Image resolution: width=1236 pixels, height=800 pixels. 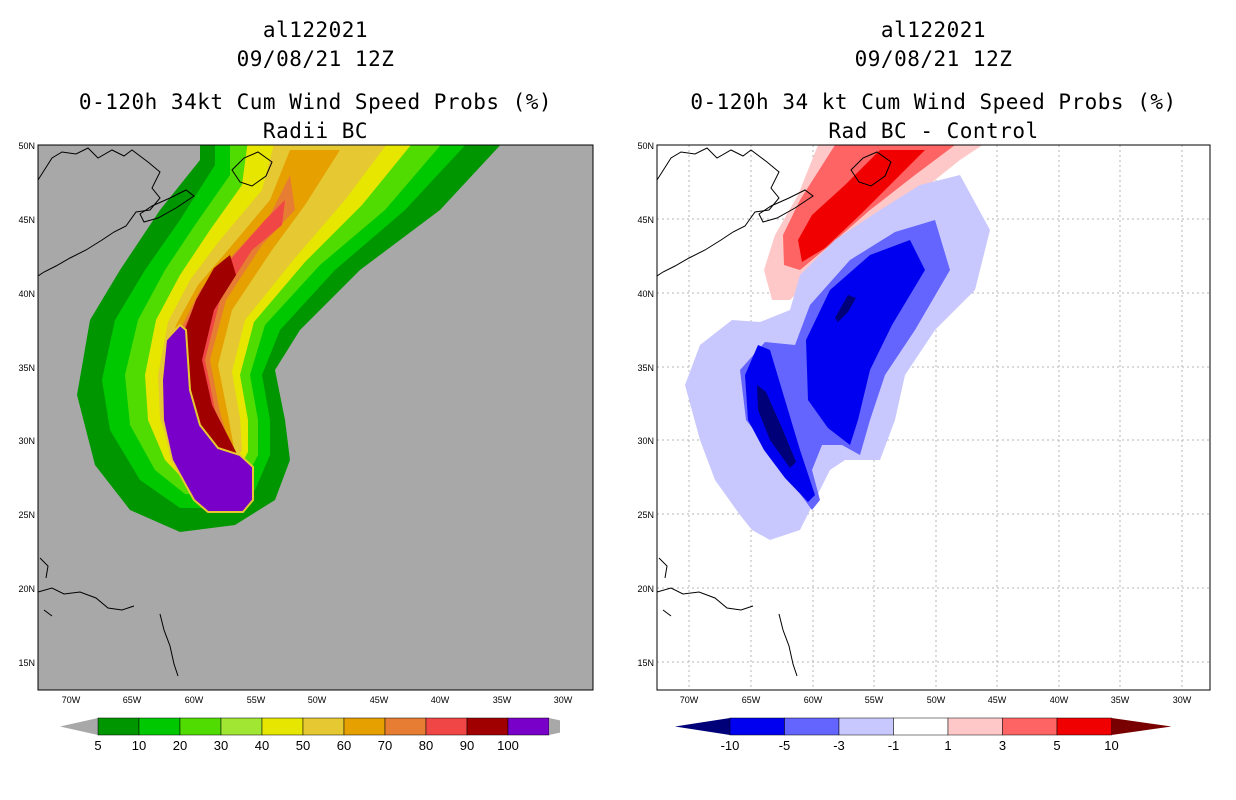 I want to click on left-y-axis-labels: 50N 45N 40N 35N 30N 25N 20N 15N, so click(x=26, y=404).